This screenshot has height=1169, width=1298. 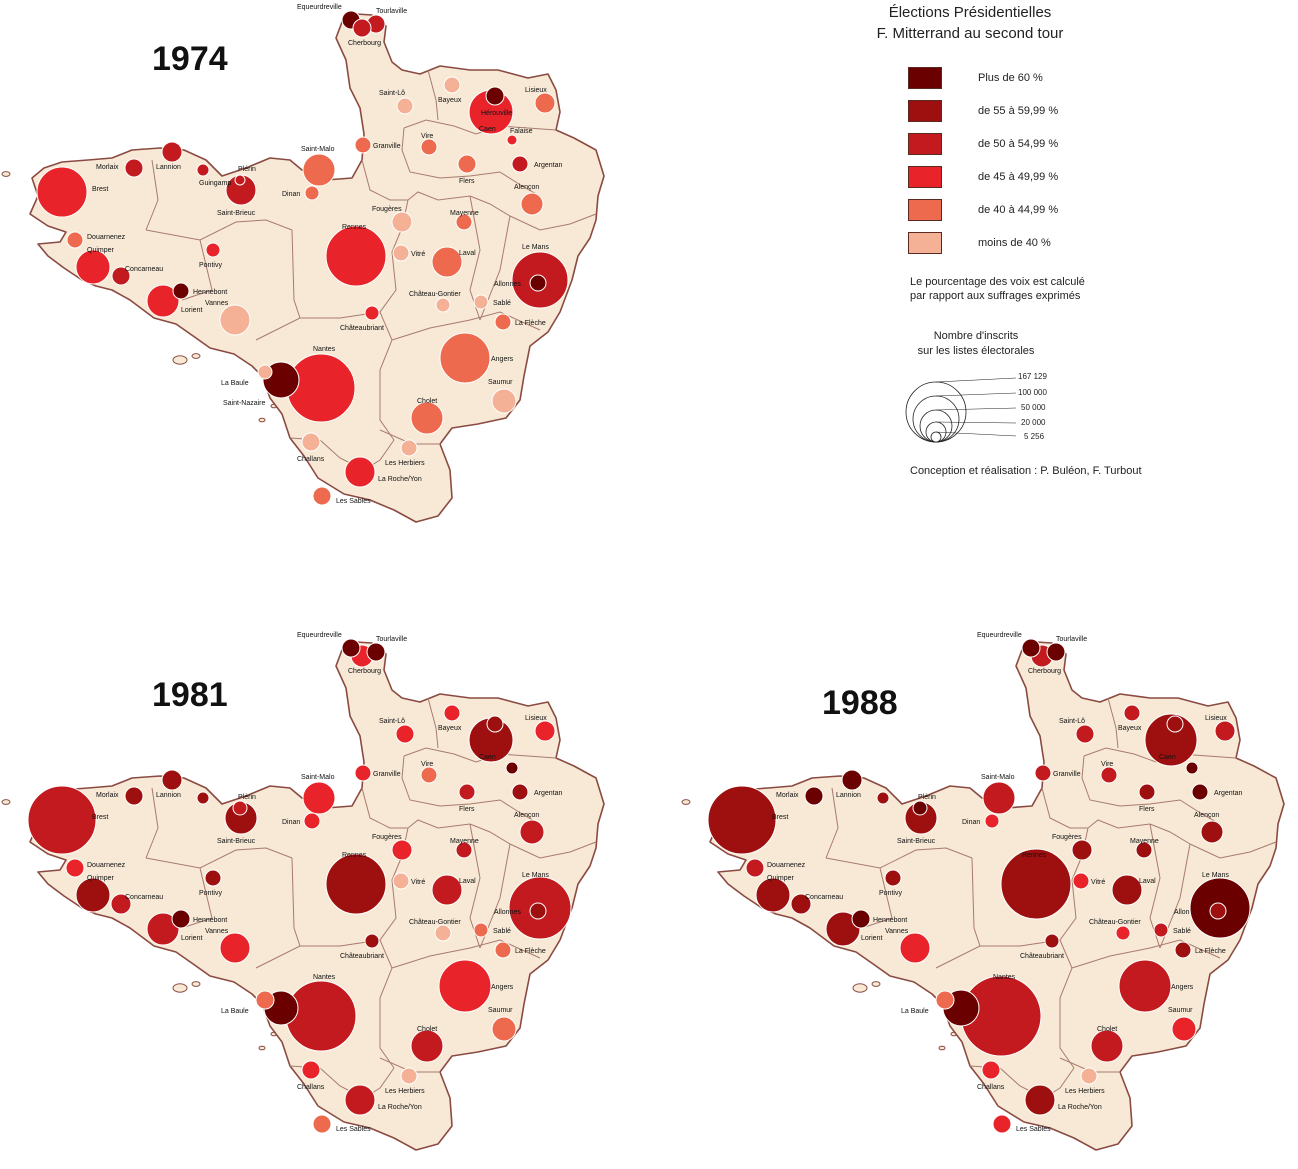 What do you see at coordinates (1044, 671) in the screenshot?
I see `city-label: Cherbourg` at bounding box center [1044, 671].